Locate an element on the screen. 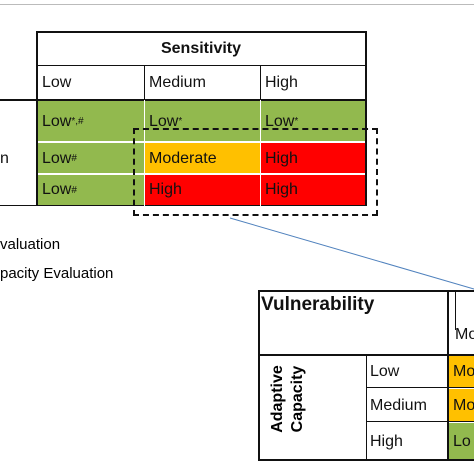  column-label: High is located at coordinates (281, 82).